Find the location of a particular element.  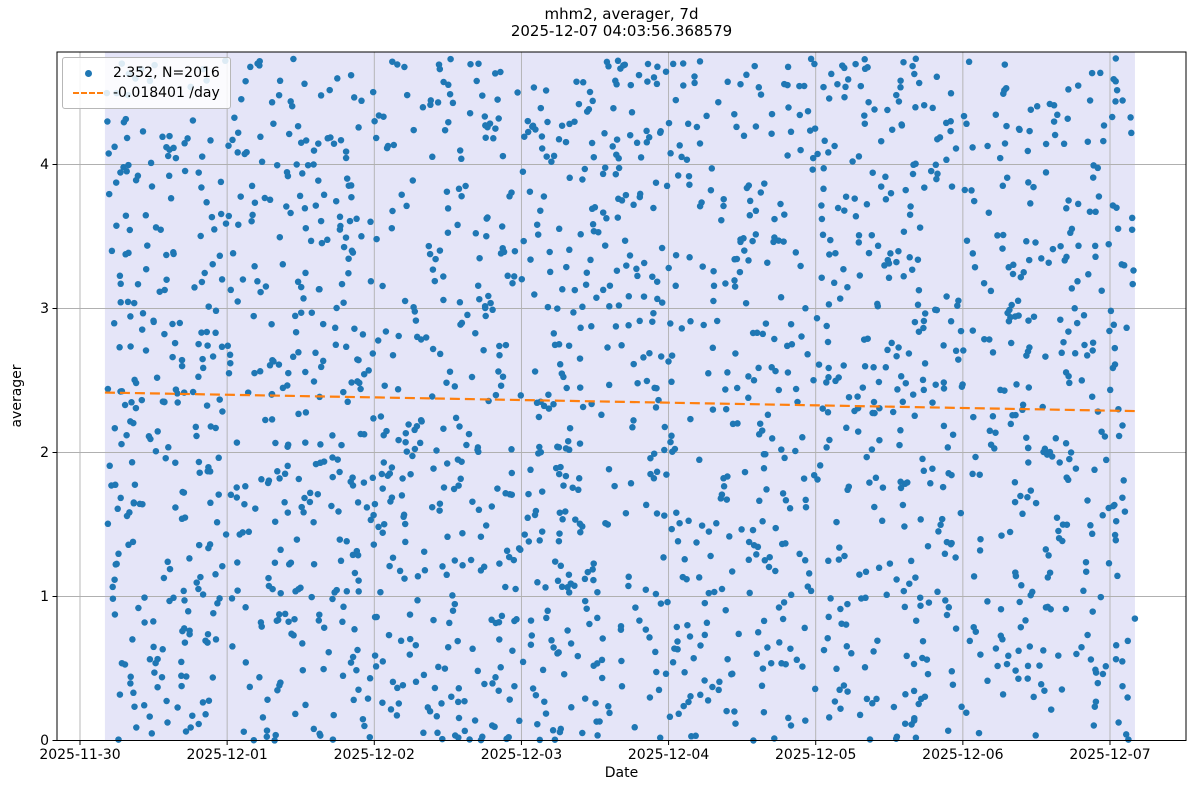

trend-dashed-line-icon is located at coordinates (88, 93).